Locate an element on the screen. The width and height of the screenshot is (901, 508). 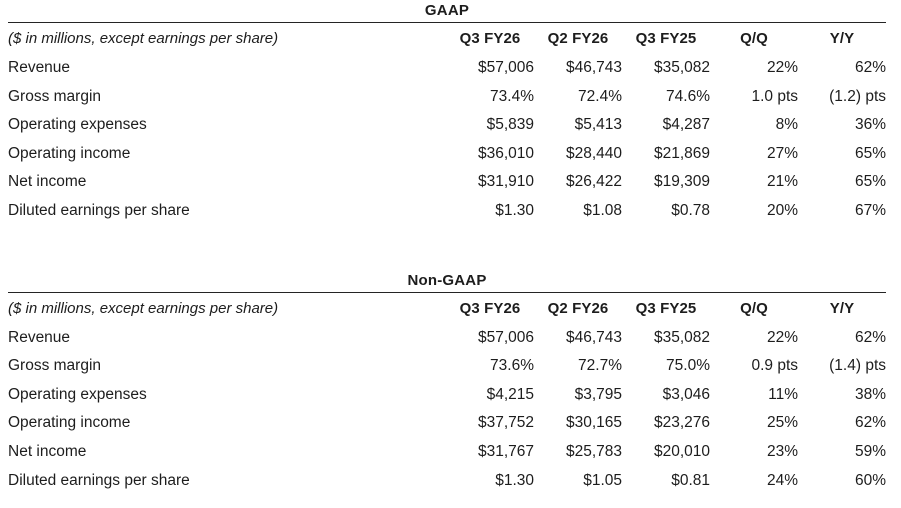
table-row: Net income $31,767 $25,783 $20,010 23% 59% is located at coordinates (447, 452).